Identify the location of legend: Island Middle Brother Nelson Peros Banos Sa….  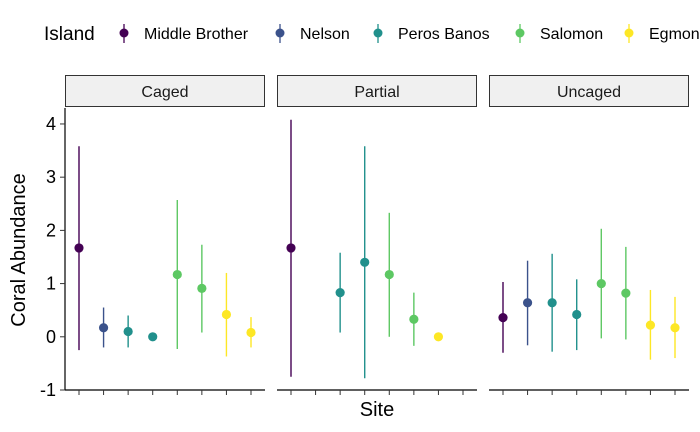
(372, 34).